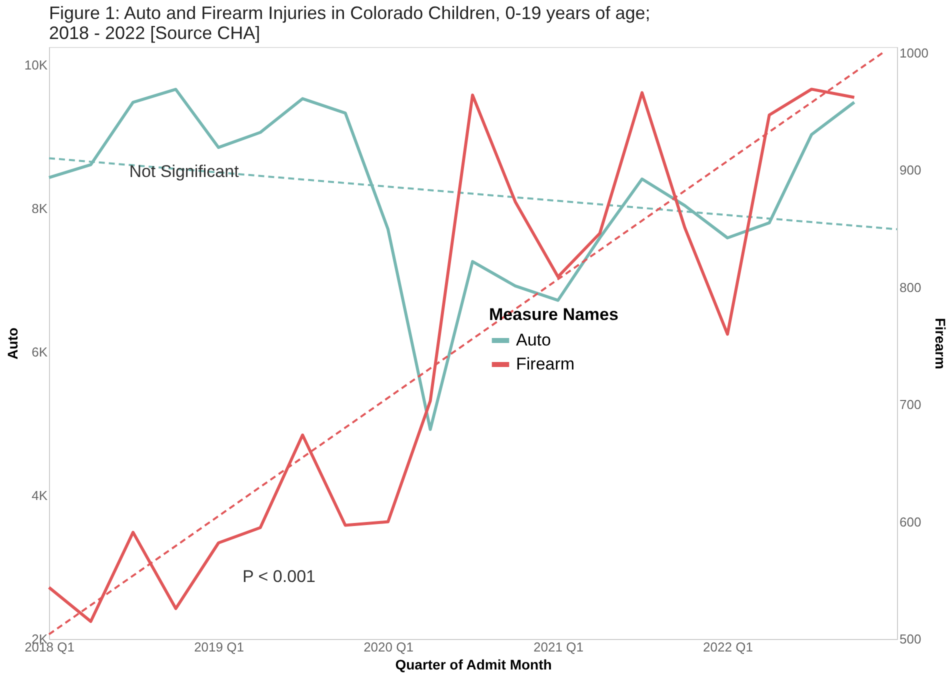 This screenshot has width=951, height=677. I want to click on text: 2018 - 2022 [Source CHA], so click(154, 32).